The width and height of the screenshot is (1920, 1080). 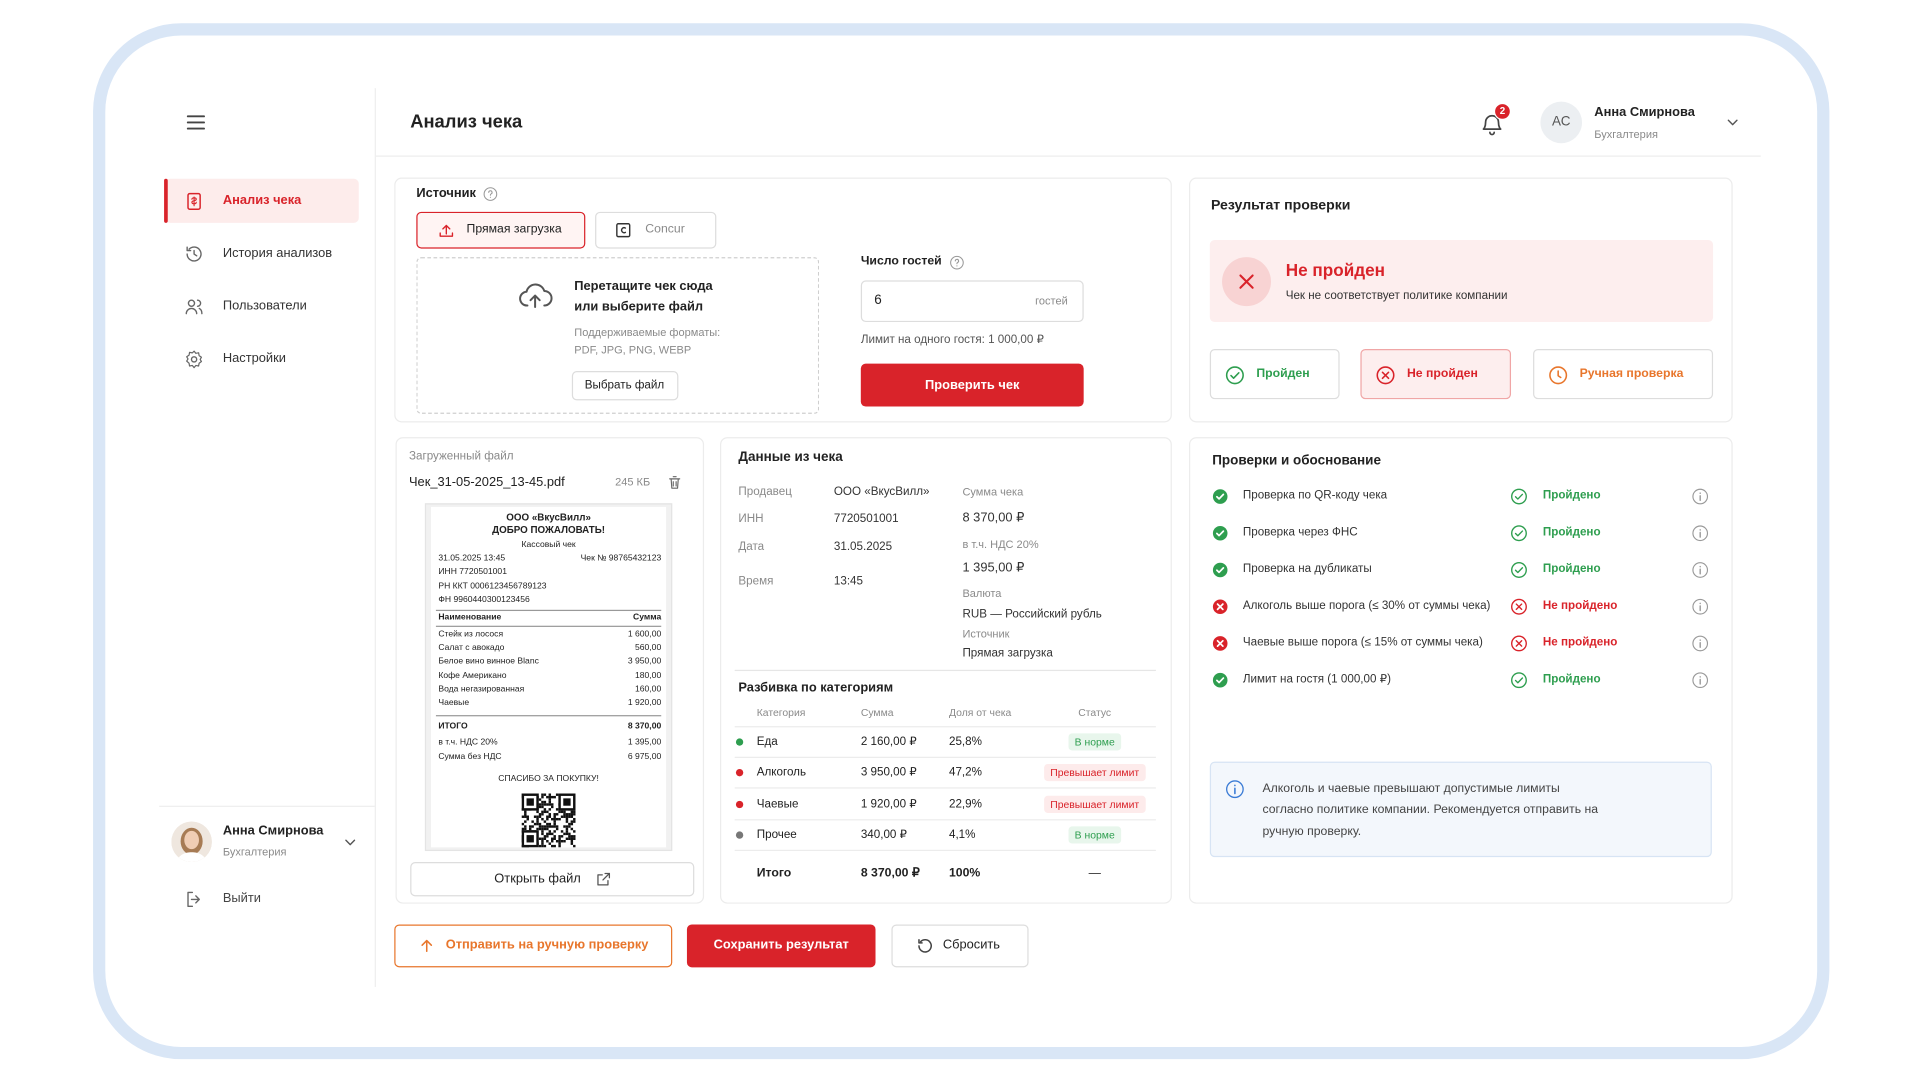 What do you see at coordinates (888, 773) in the screenshot?
I see `category-sum: 3 950,00 ₽` at bounding box center [888, 773].